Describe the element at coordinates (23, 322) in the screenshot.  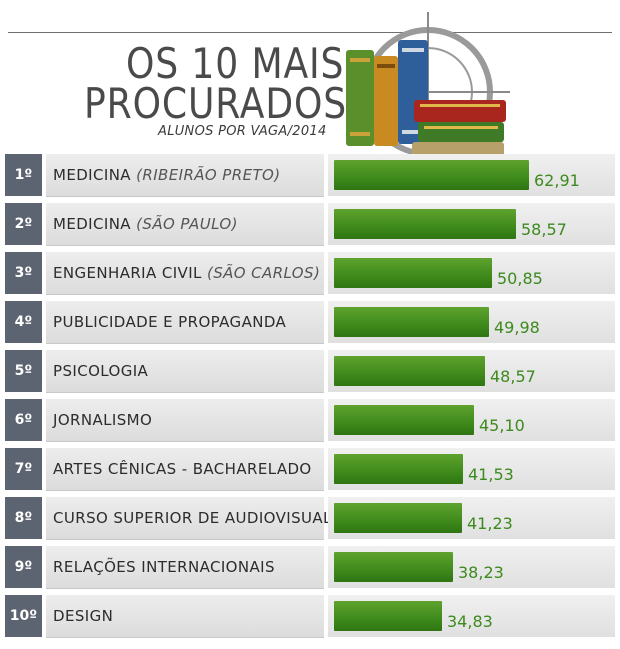
I see `rank-badge: 4º` at that location.